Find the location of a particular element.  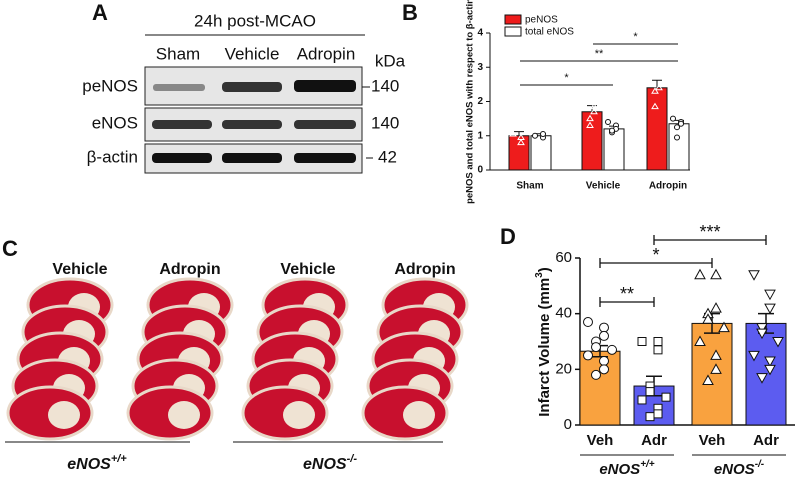

genotype: eNOS+/+ is located at coordinates (97, 463).